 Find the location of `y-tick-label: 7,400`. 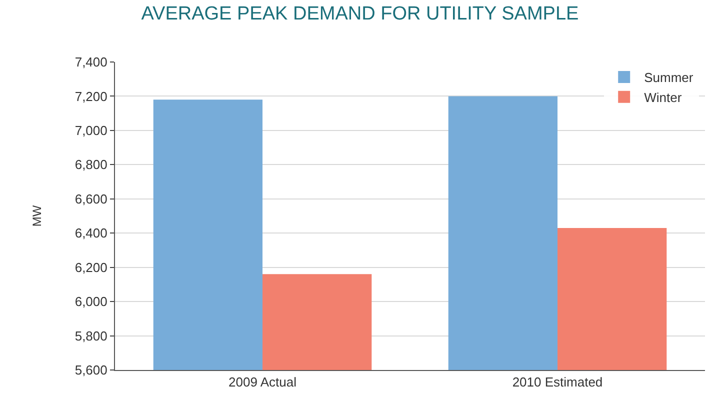

y-tick-label: 7,400 is located at coordinates (91, 62).